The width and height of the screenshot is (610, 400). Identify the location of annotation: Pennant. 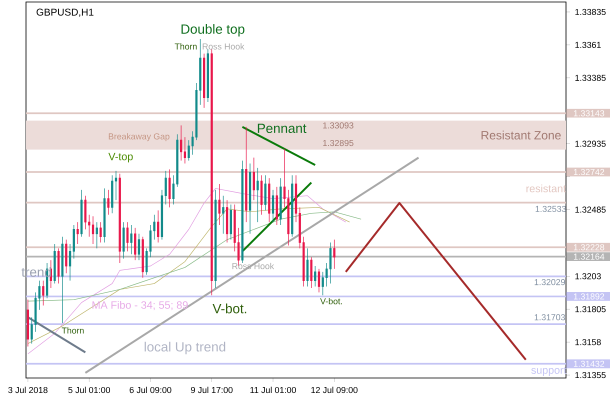
(282, 129).